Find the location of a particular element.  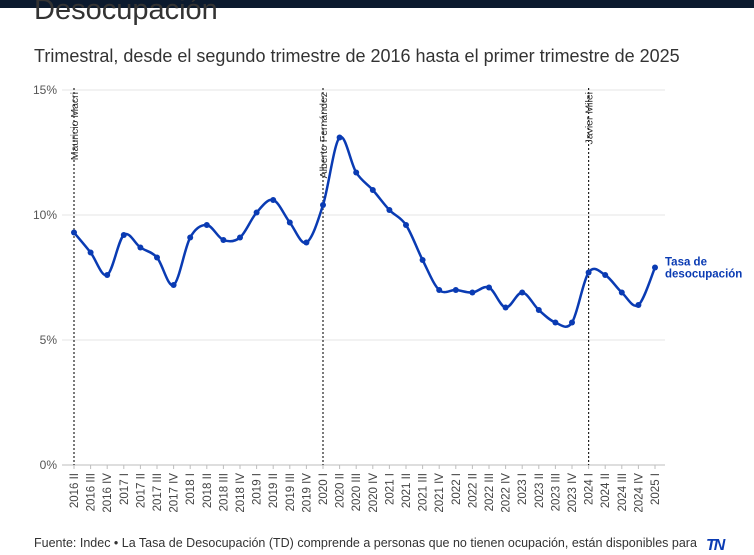

x-tick-label: 2021 IV is located at coordinates (440, 493).